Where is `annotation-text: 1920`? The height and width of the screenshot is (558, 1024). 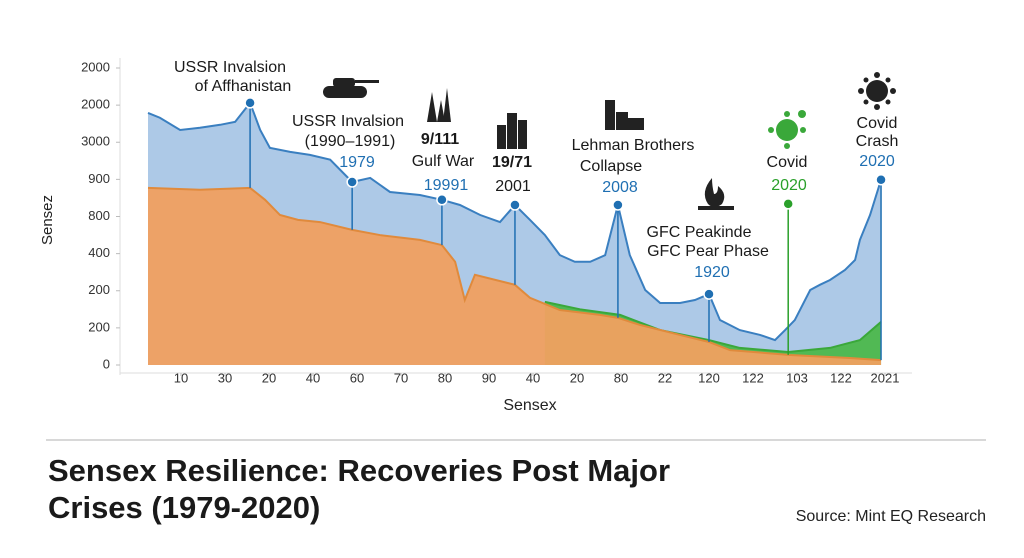
annotation-text: 1920 is located at coordinates (712, 272).